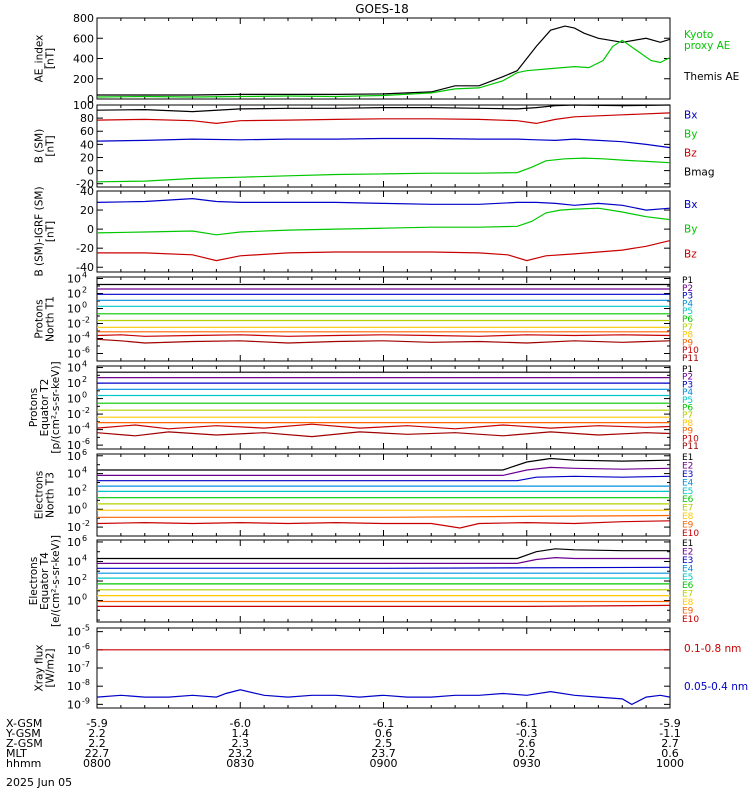 The height and width of the screenshot is (800, 750). Describe the element at coordinates (90, 229) in the screenshot. I see `y-tick-label: 0` at that location.